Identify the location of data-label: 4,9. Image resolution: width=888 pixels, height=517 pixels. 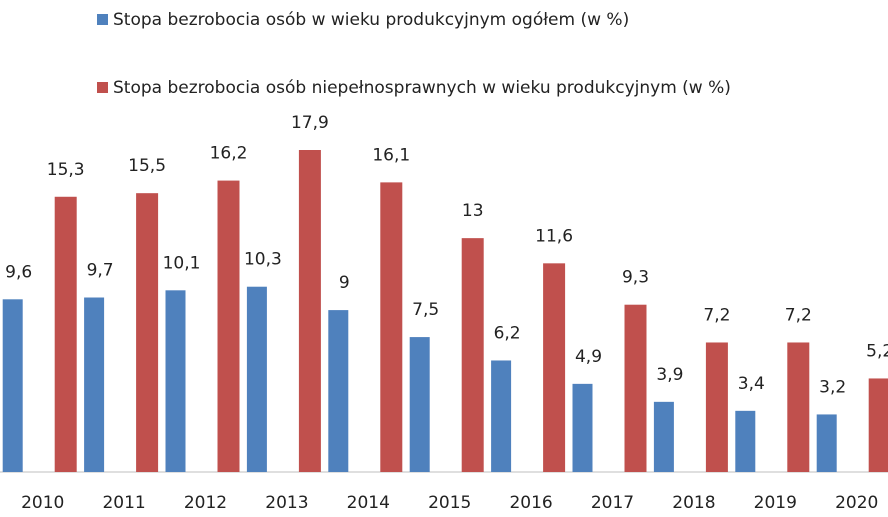
(588, 357).